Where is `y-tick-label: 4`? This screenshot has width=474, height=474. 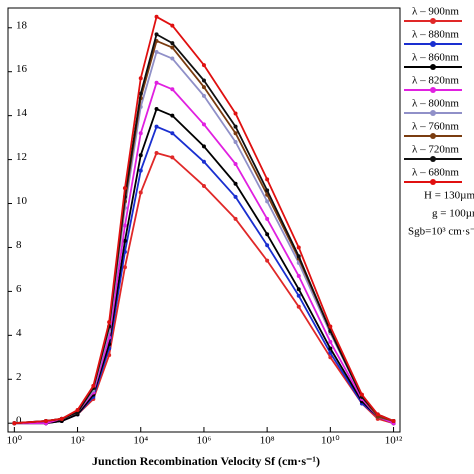 y-tick-label: 4 is located at coordinates (19, 333).